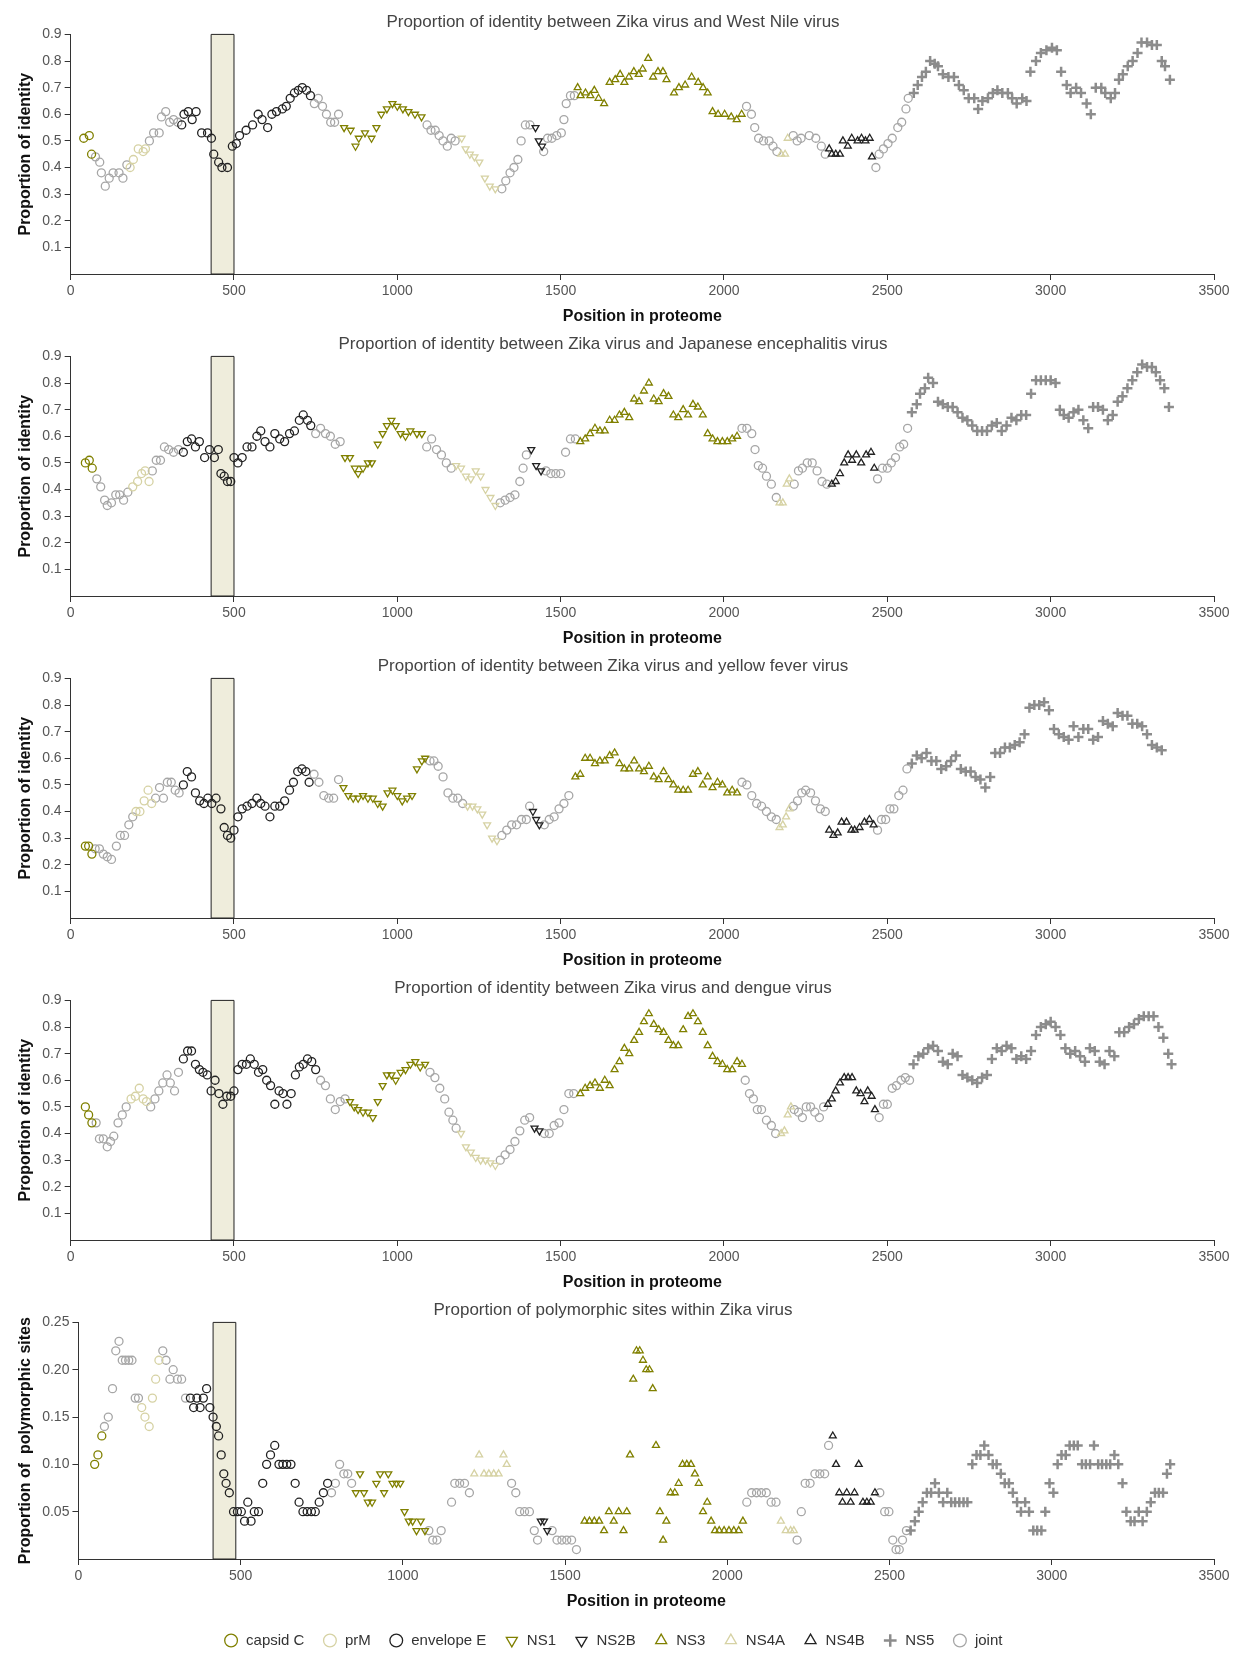 Image resolution: width=1259 pixels, height=1668 pixels. Describe the element at coordinates (449, 1639) in the screenshot. I see `legend-label: envelope E` at that location.